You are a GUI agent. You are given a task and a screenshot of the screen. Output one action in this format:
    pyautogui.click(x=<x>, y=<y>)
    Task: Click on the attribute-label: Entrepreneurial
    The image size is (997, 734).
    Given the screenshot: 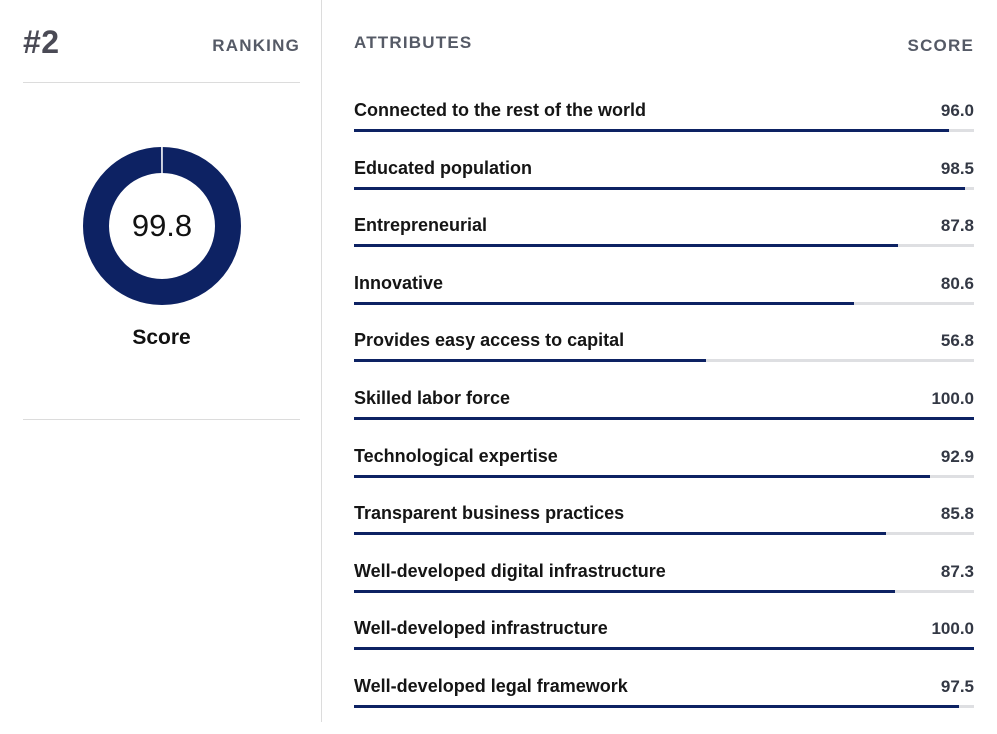 What is the action you would take?
    pyautogui.click(x=421, y=225)
    